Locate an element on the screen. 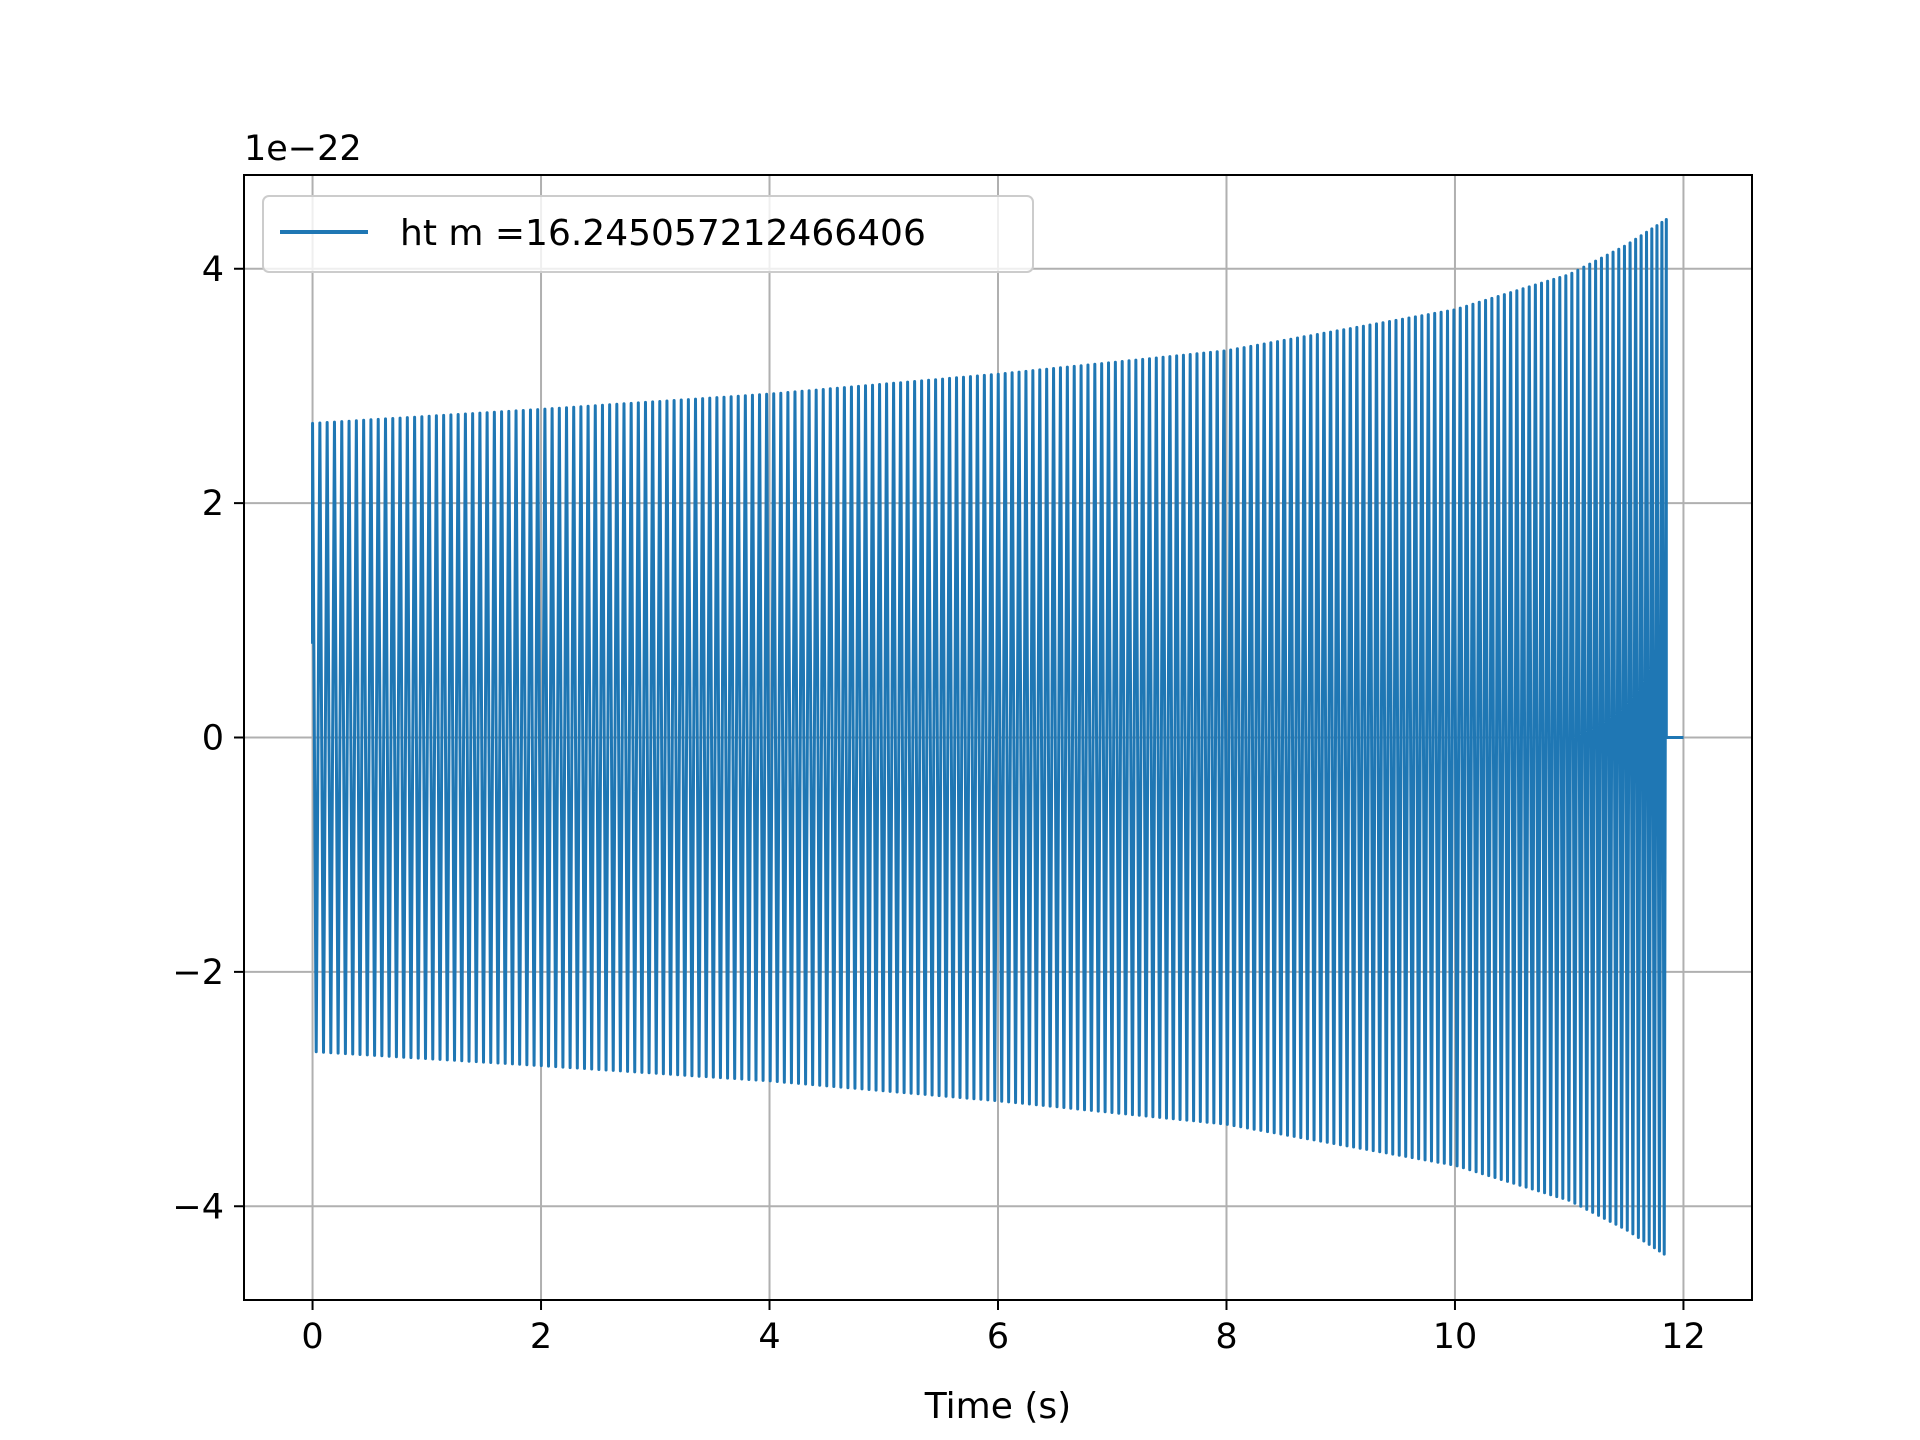 This screenshot has height=1440, width=1920. y-tick-label: 0 is located at coordinates (213, 739).